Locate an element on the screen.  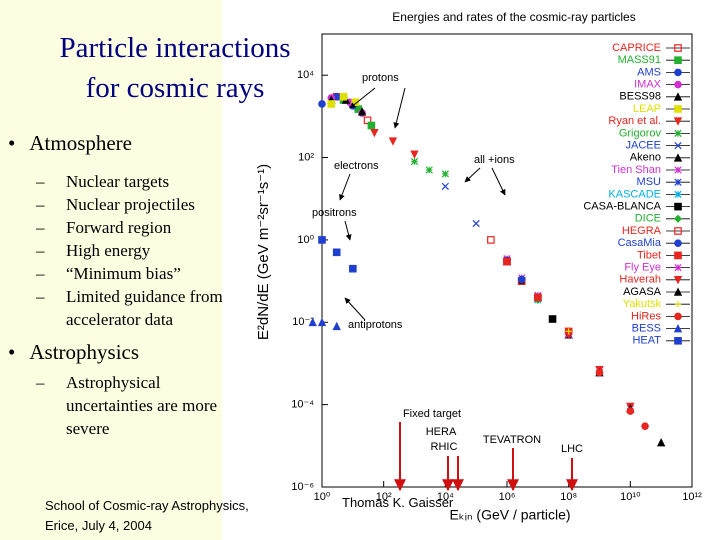
x-axis-label: Eₖᵢₙ (GeV / particle) is located at coordinates (509, 515).